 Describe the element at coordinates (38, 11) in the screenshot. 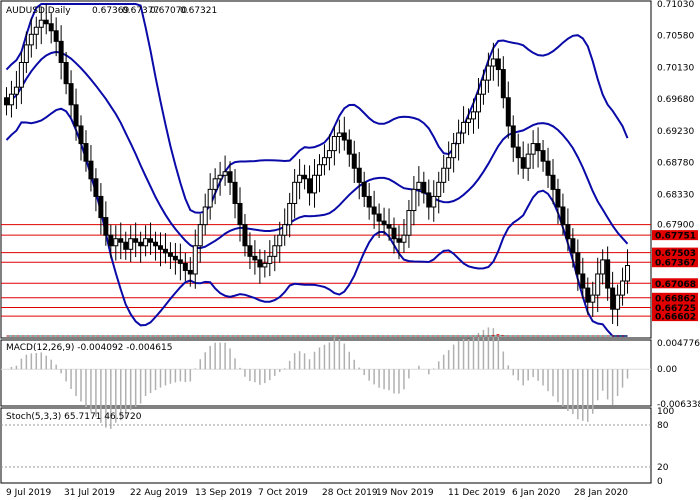

I see `price-header-symbol: AUDUSD,Daily` at that location.